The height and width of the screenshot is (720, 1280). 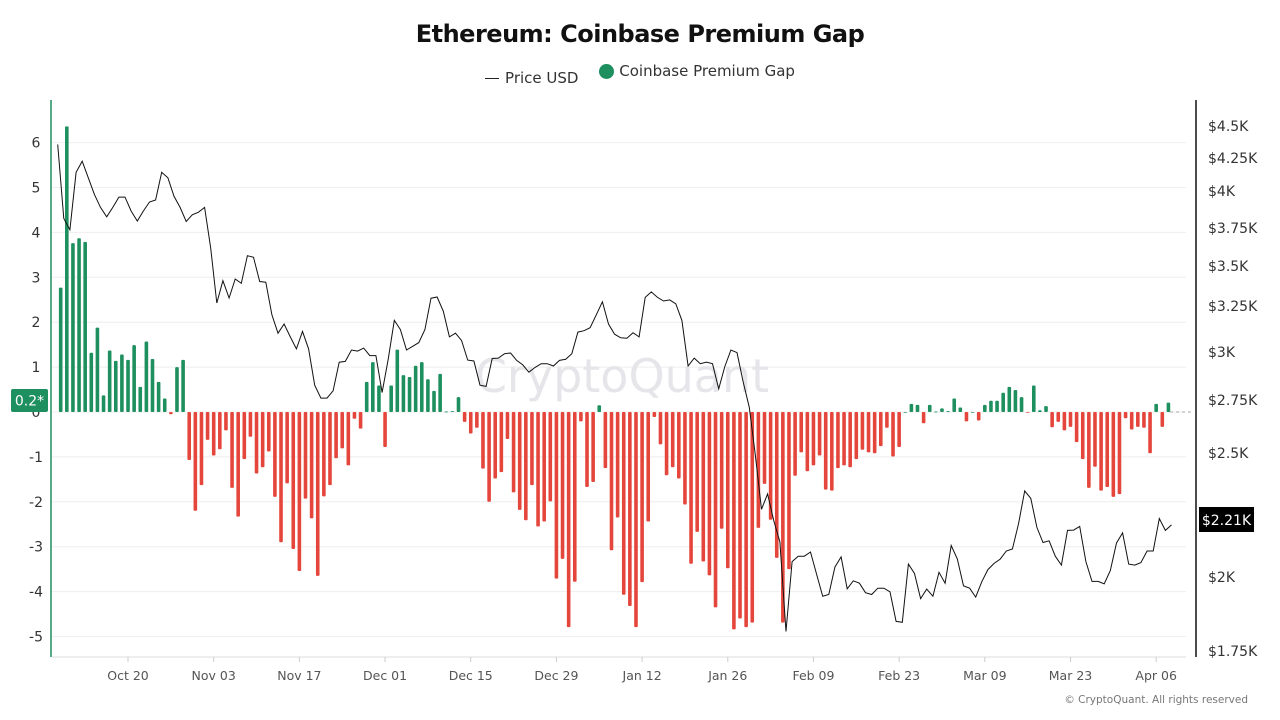 I want to click on right-tick-label: $4K, so click(x=1222, y=192).